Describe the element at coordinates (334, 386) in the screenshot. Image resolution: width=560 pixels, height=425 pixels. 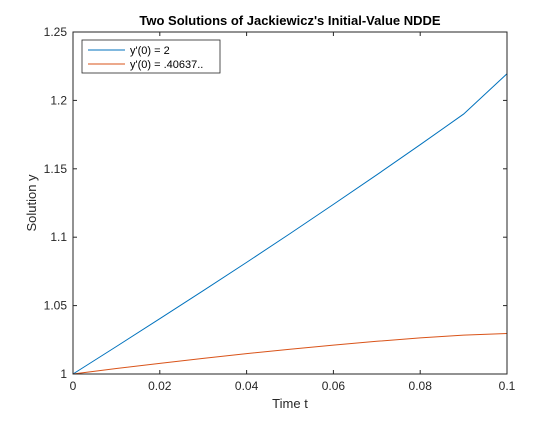
I see `x-tick-label: 0.06` at that location.